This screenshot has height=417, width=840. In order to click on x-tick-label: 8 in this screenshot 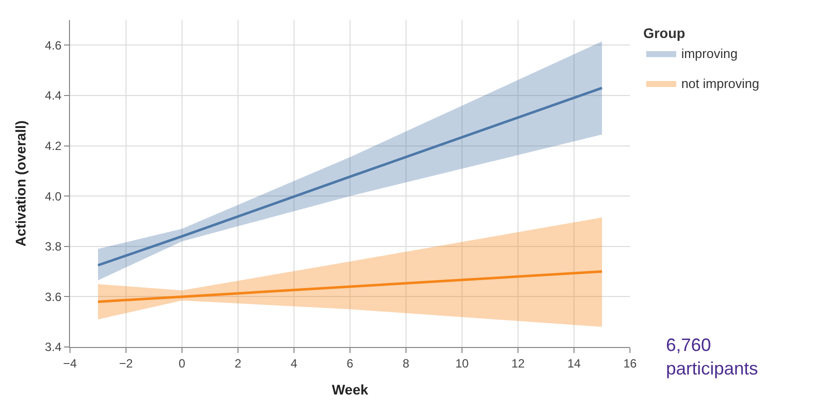, I will do `click(406, 363)`.